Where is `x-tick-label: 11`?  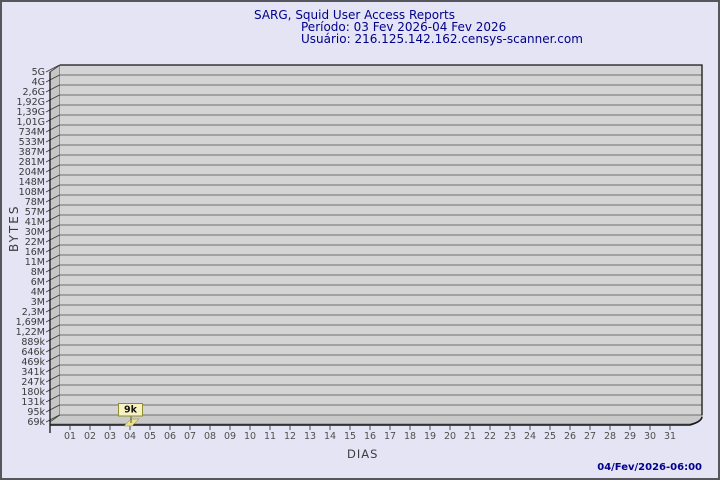
x-tick-label: 11 is located at coordinates (270, 436).